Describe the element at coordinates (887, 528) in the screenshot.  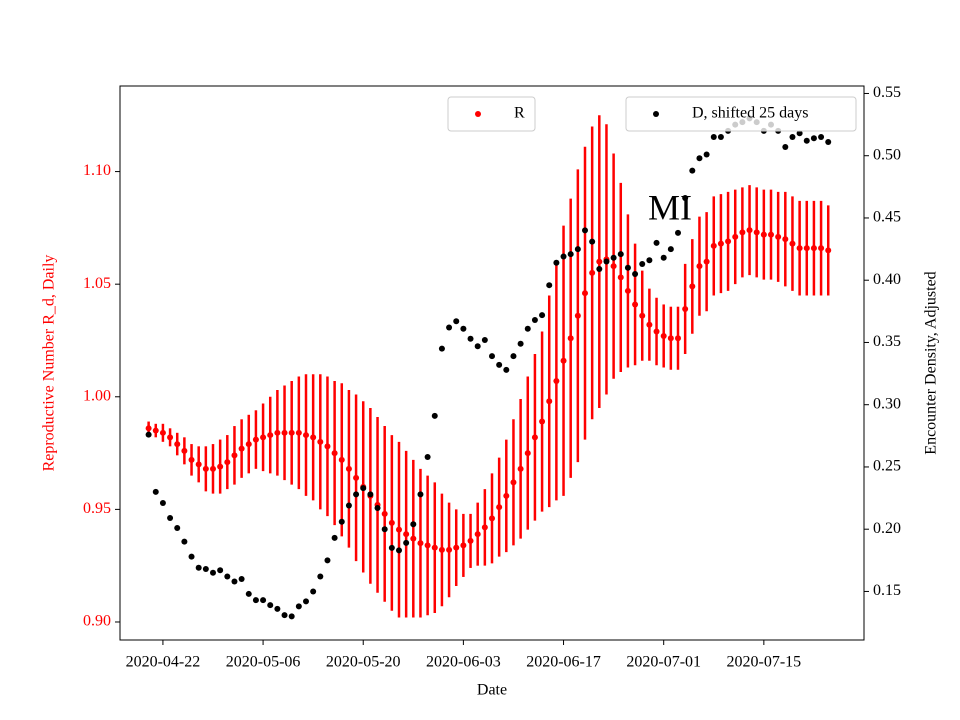
I see `y2-tick-label: 0.20` at that location.